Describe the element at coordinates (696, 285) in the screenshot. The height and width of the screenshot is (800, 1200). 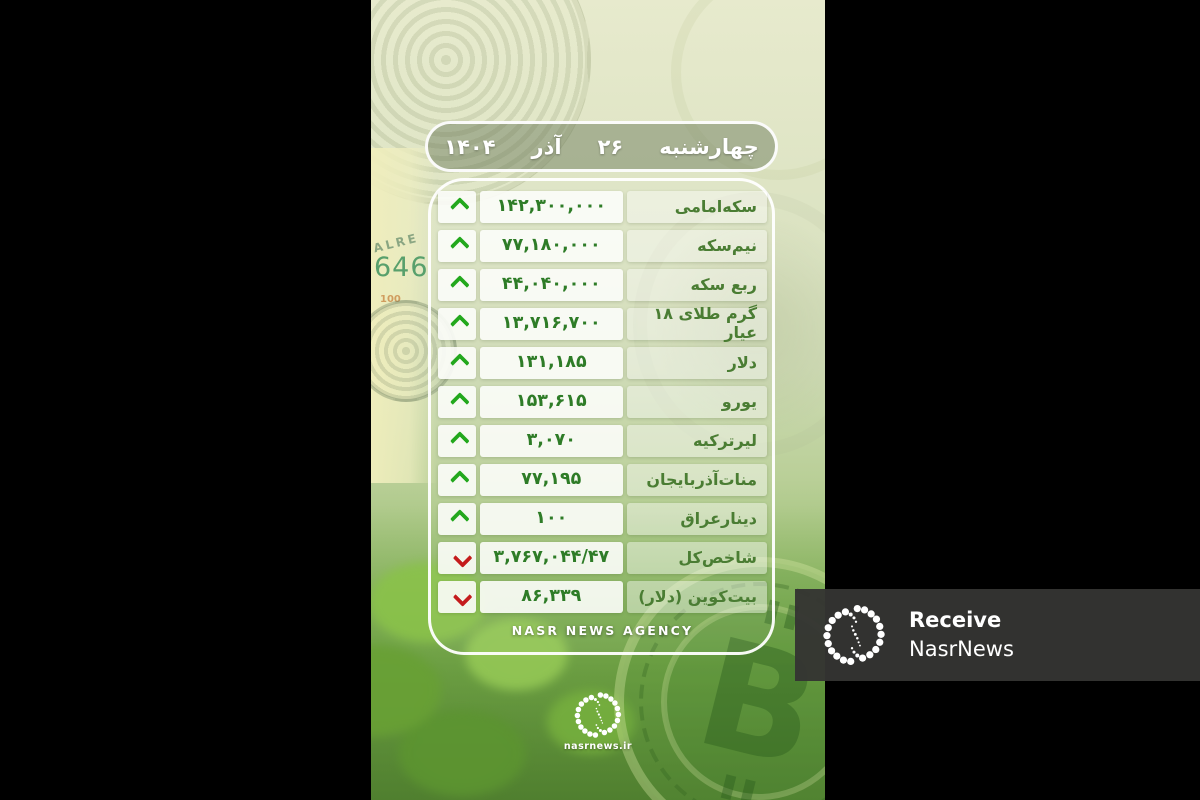
I see `rate-label: ربع سکه` at that location.